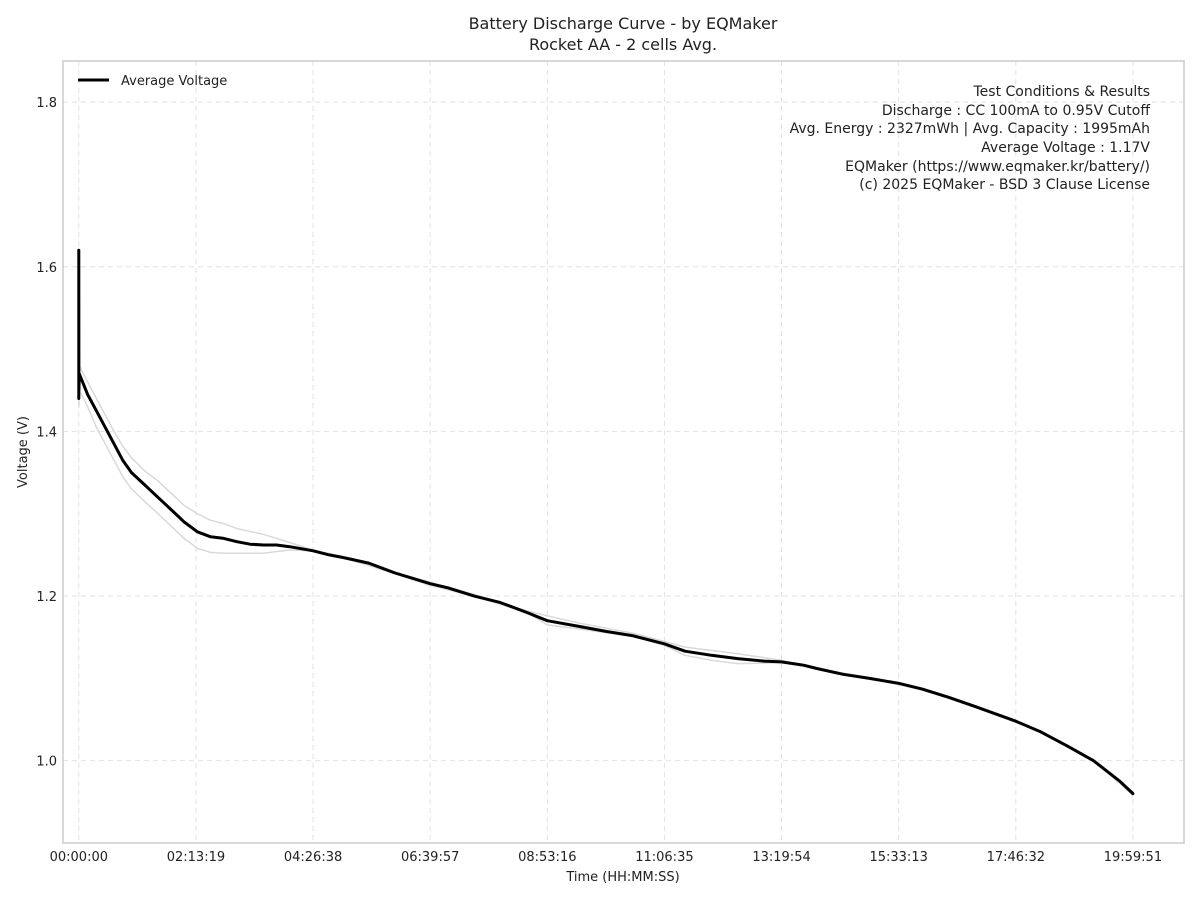  I want to click on annotation-line-average-voltage: Average Voltage : 1.17V, so click(1065, 148).